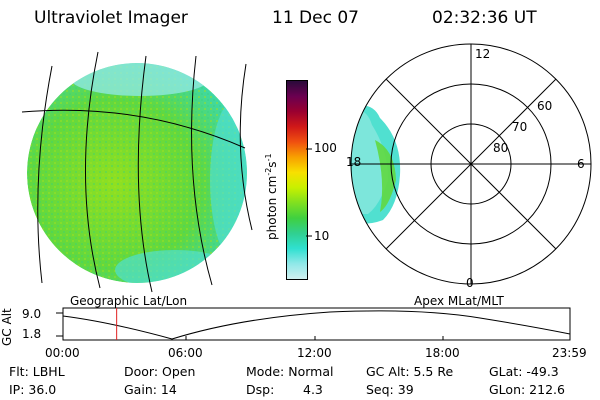  I want to click on info-gain: Gain: 14, so click(150, 389).